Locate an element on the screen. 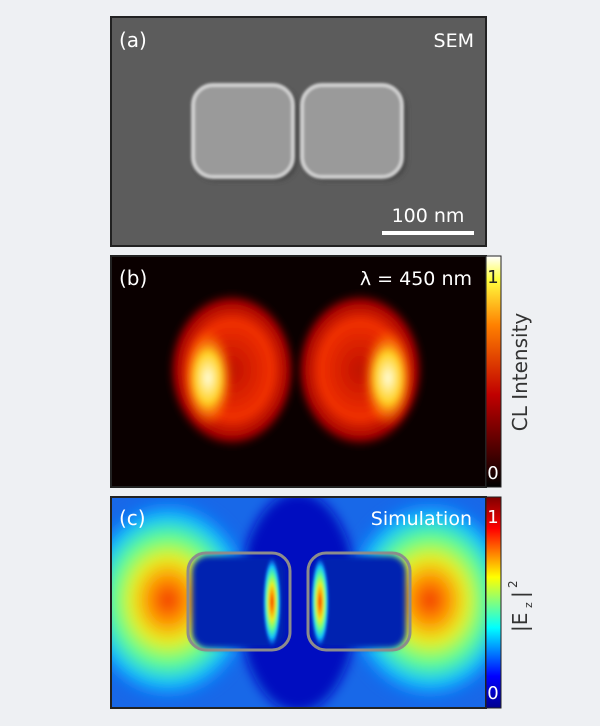 The height and width of the screenshot is (726, 600). colorbar-label: |E z | 2 is located at coordinates (520, 606).